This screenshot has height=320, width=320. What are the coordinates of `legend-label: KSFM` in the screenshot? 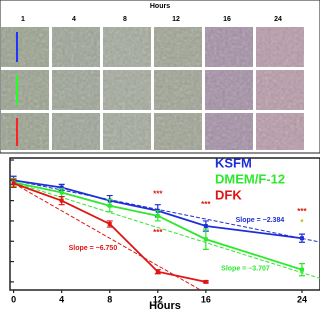 It's located at (233, 162).